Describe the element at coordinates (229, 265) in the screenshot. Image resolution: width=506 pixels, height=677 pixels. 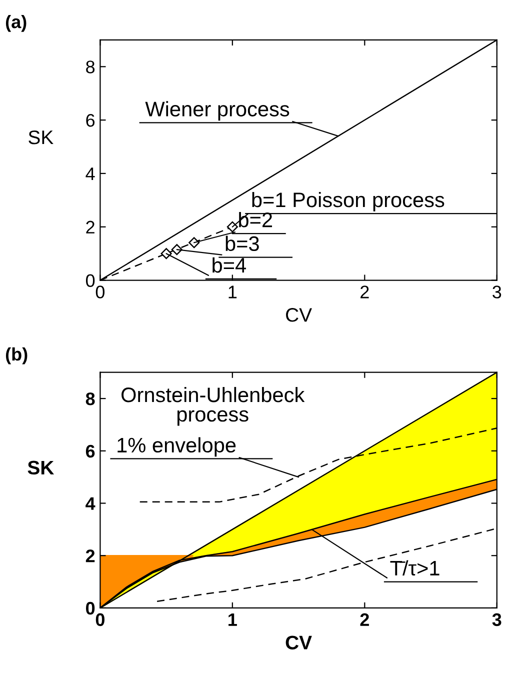
I see `annotation: b=4` at that location.